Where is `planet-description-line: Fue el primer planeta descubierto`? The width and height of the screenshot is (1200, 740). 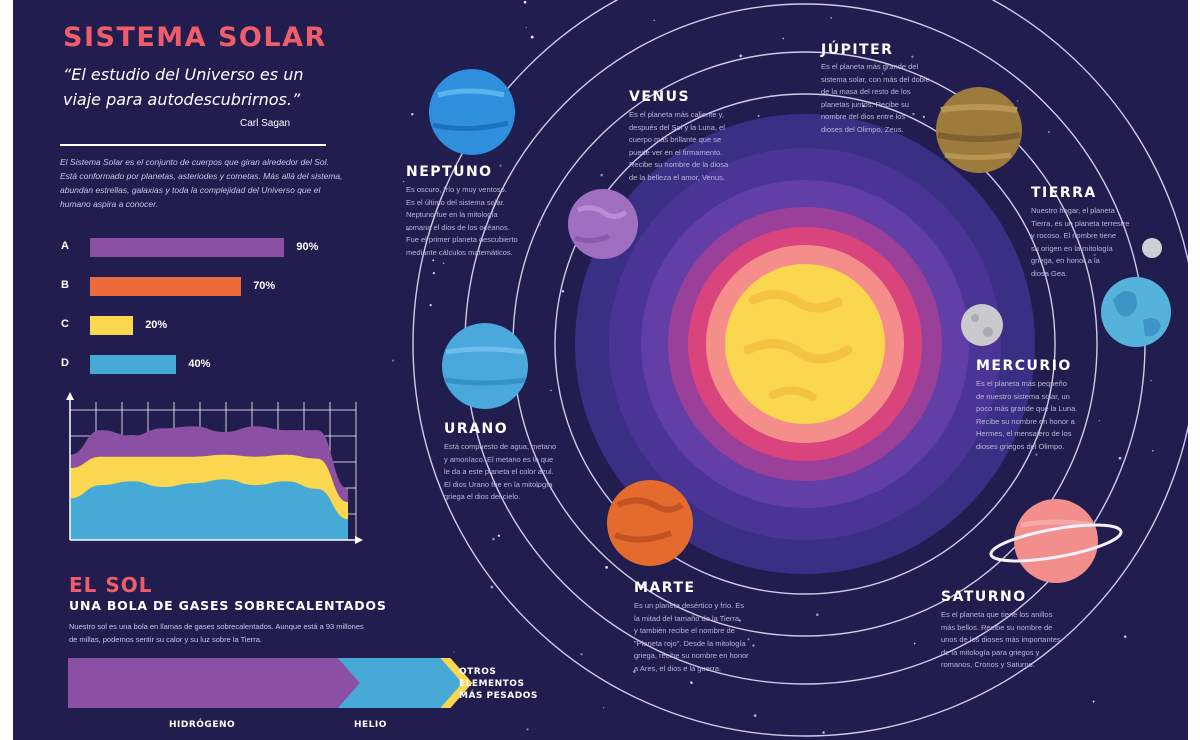
planet-description-line: Fue el primer planeta descubierto is located at coordinates (462, 239).